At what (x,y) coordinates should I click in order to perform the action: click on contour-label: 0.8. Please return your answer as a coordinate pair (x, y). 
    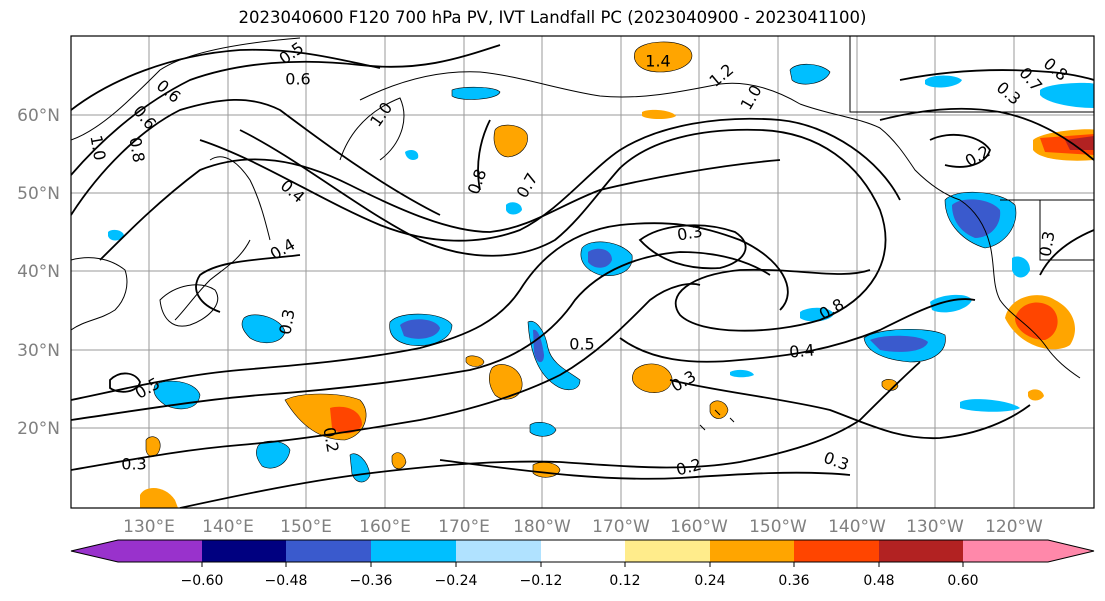
    Looking at the image, I should click on (136, 150).